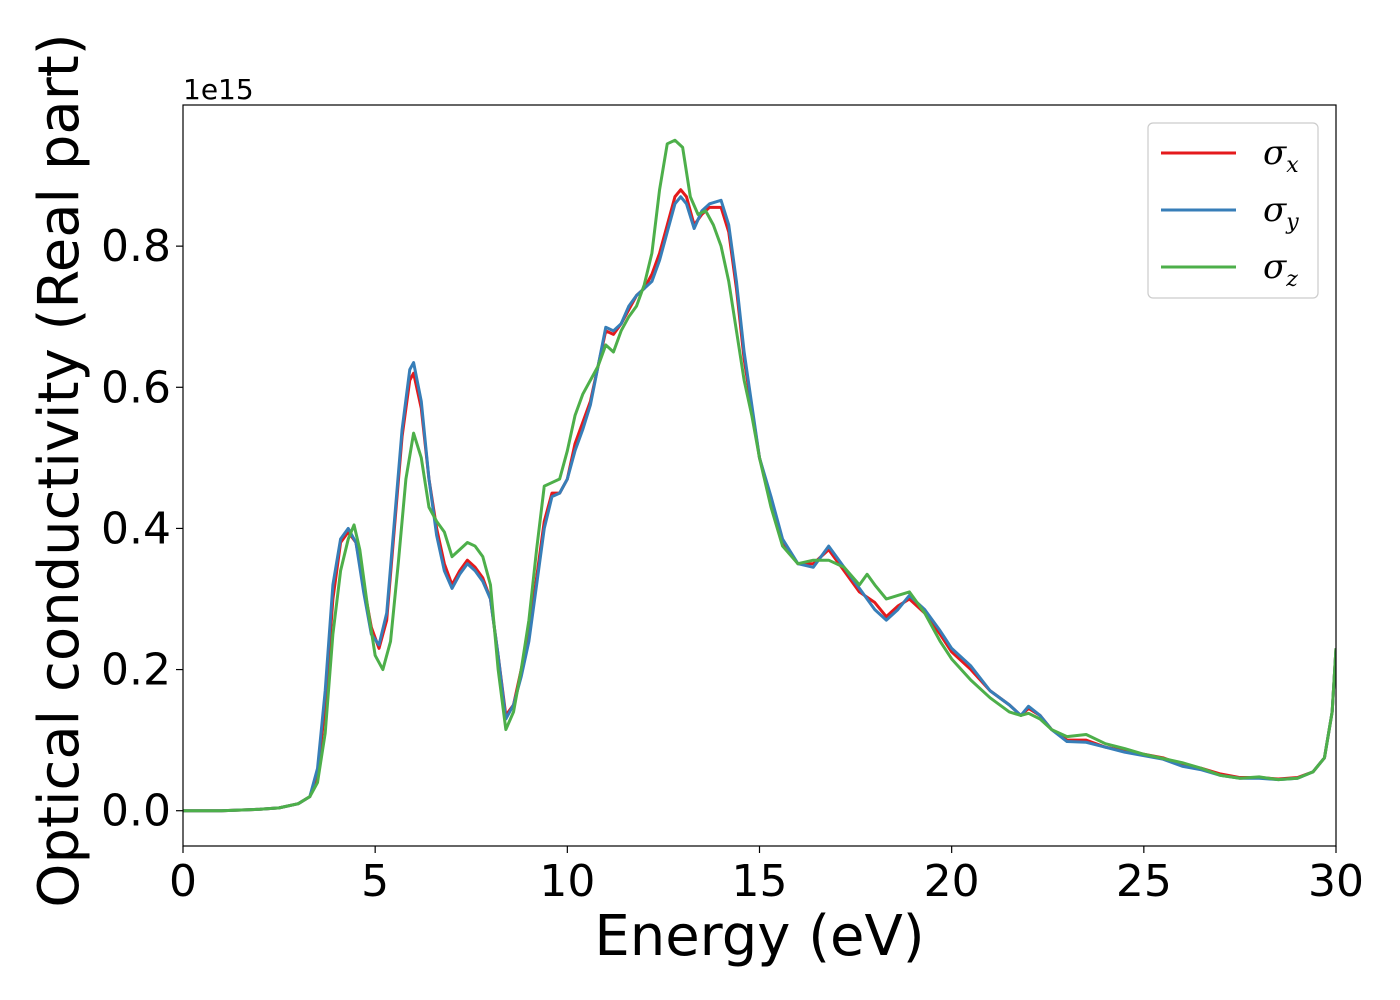 This screenshot has height=1000, width=1400. What do you see at coordinates (1230, 155) in the screenshot?
I see `legend-item-x: σx` at bounding box center [1230, 155].